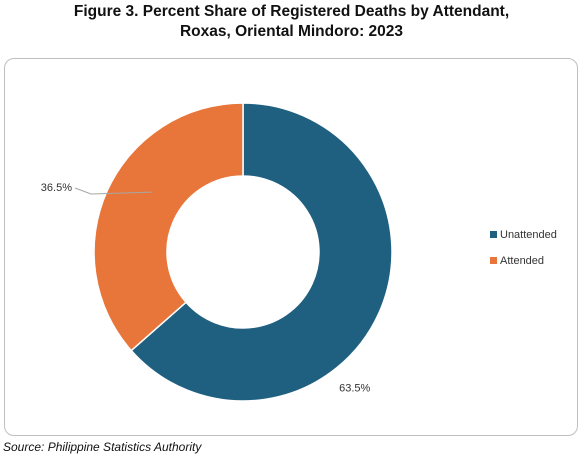  I want to click on legend-swatch-attended, so click(493, 260).